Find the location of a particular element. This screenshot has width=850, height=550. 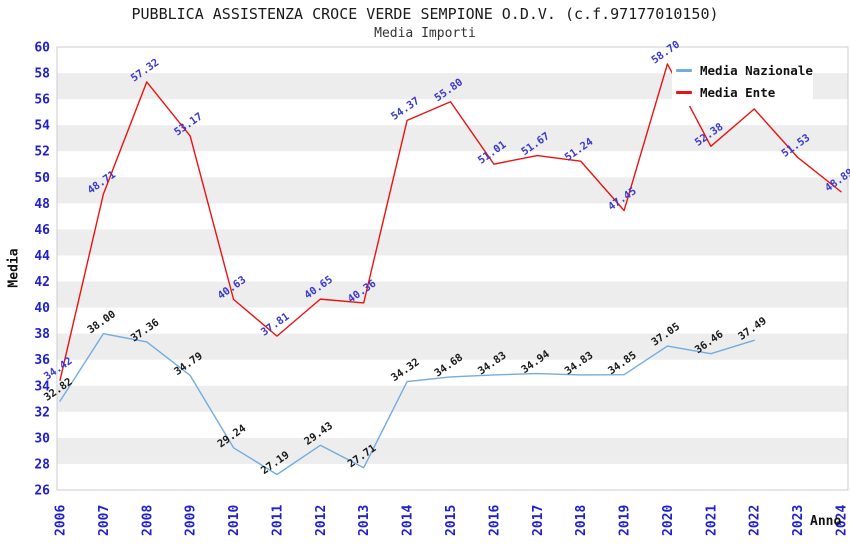

x-tick-label: 2006 is located at coordinates (61, 520).